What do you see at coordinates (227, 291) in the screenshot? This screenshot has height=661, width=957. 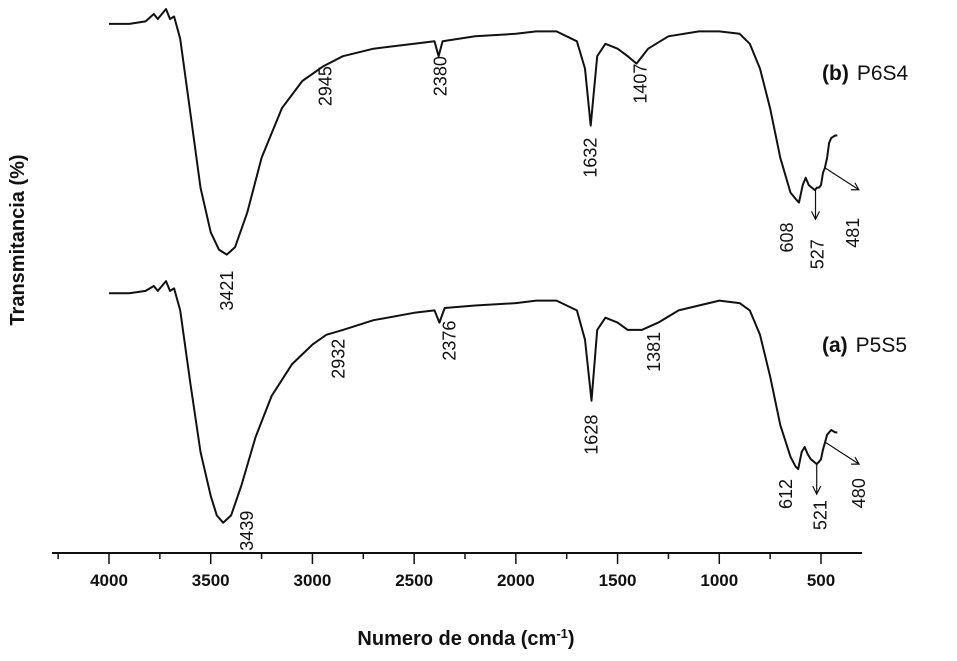 I see `peak-label-3421: 3421` at bounding box center [227, 291].